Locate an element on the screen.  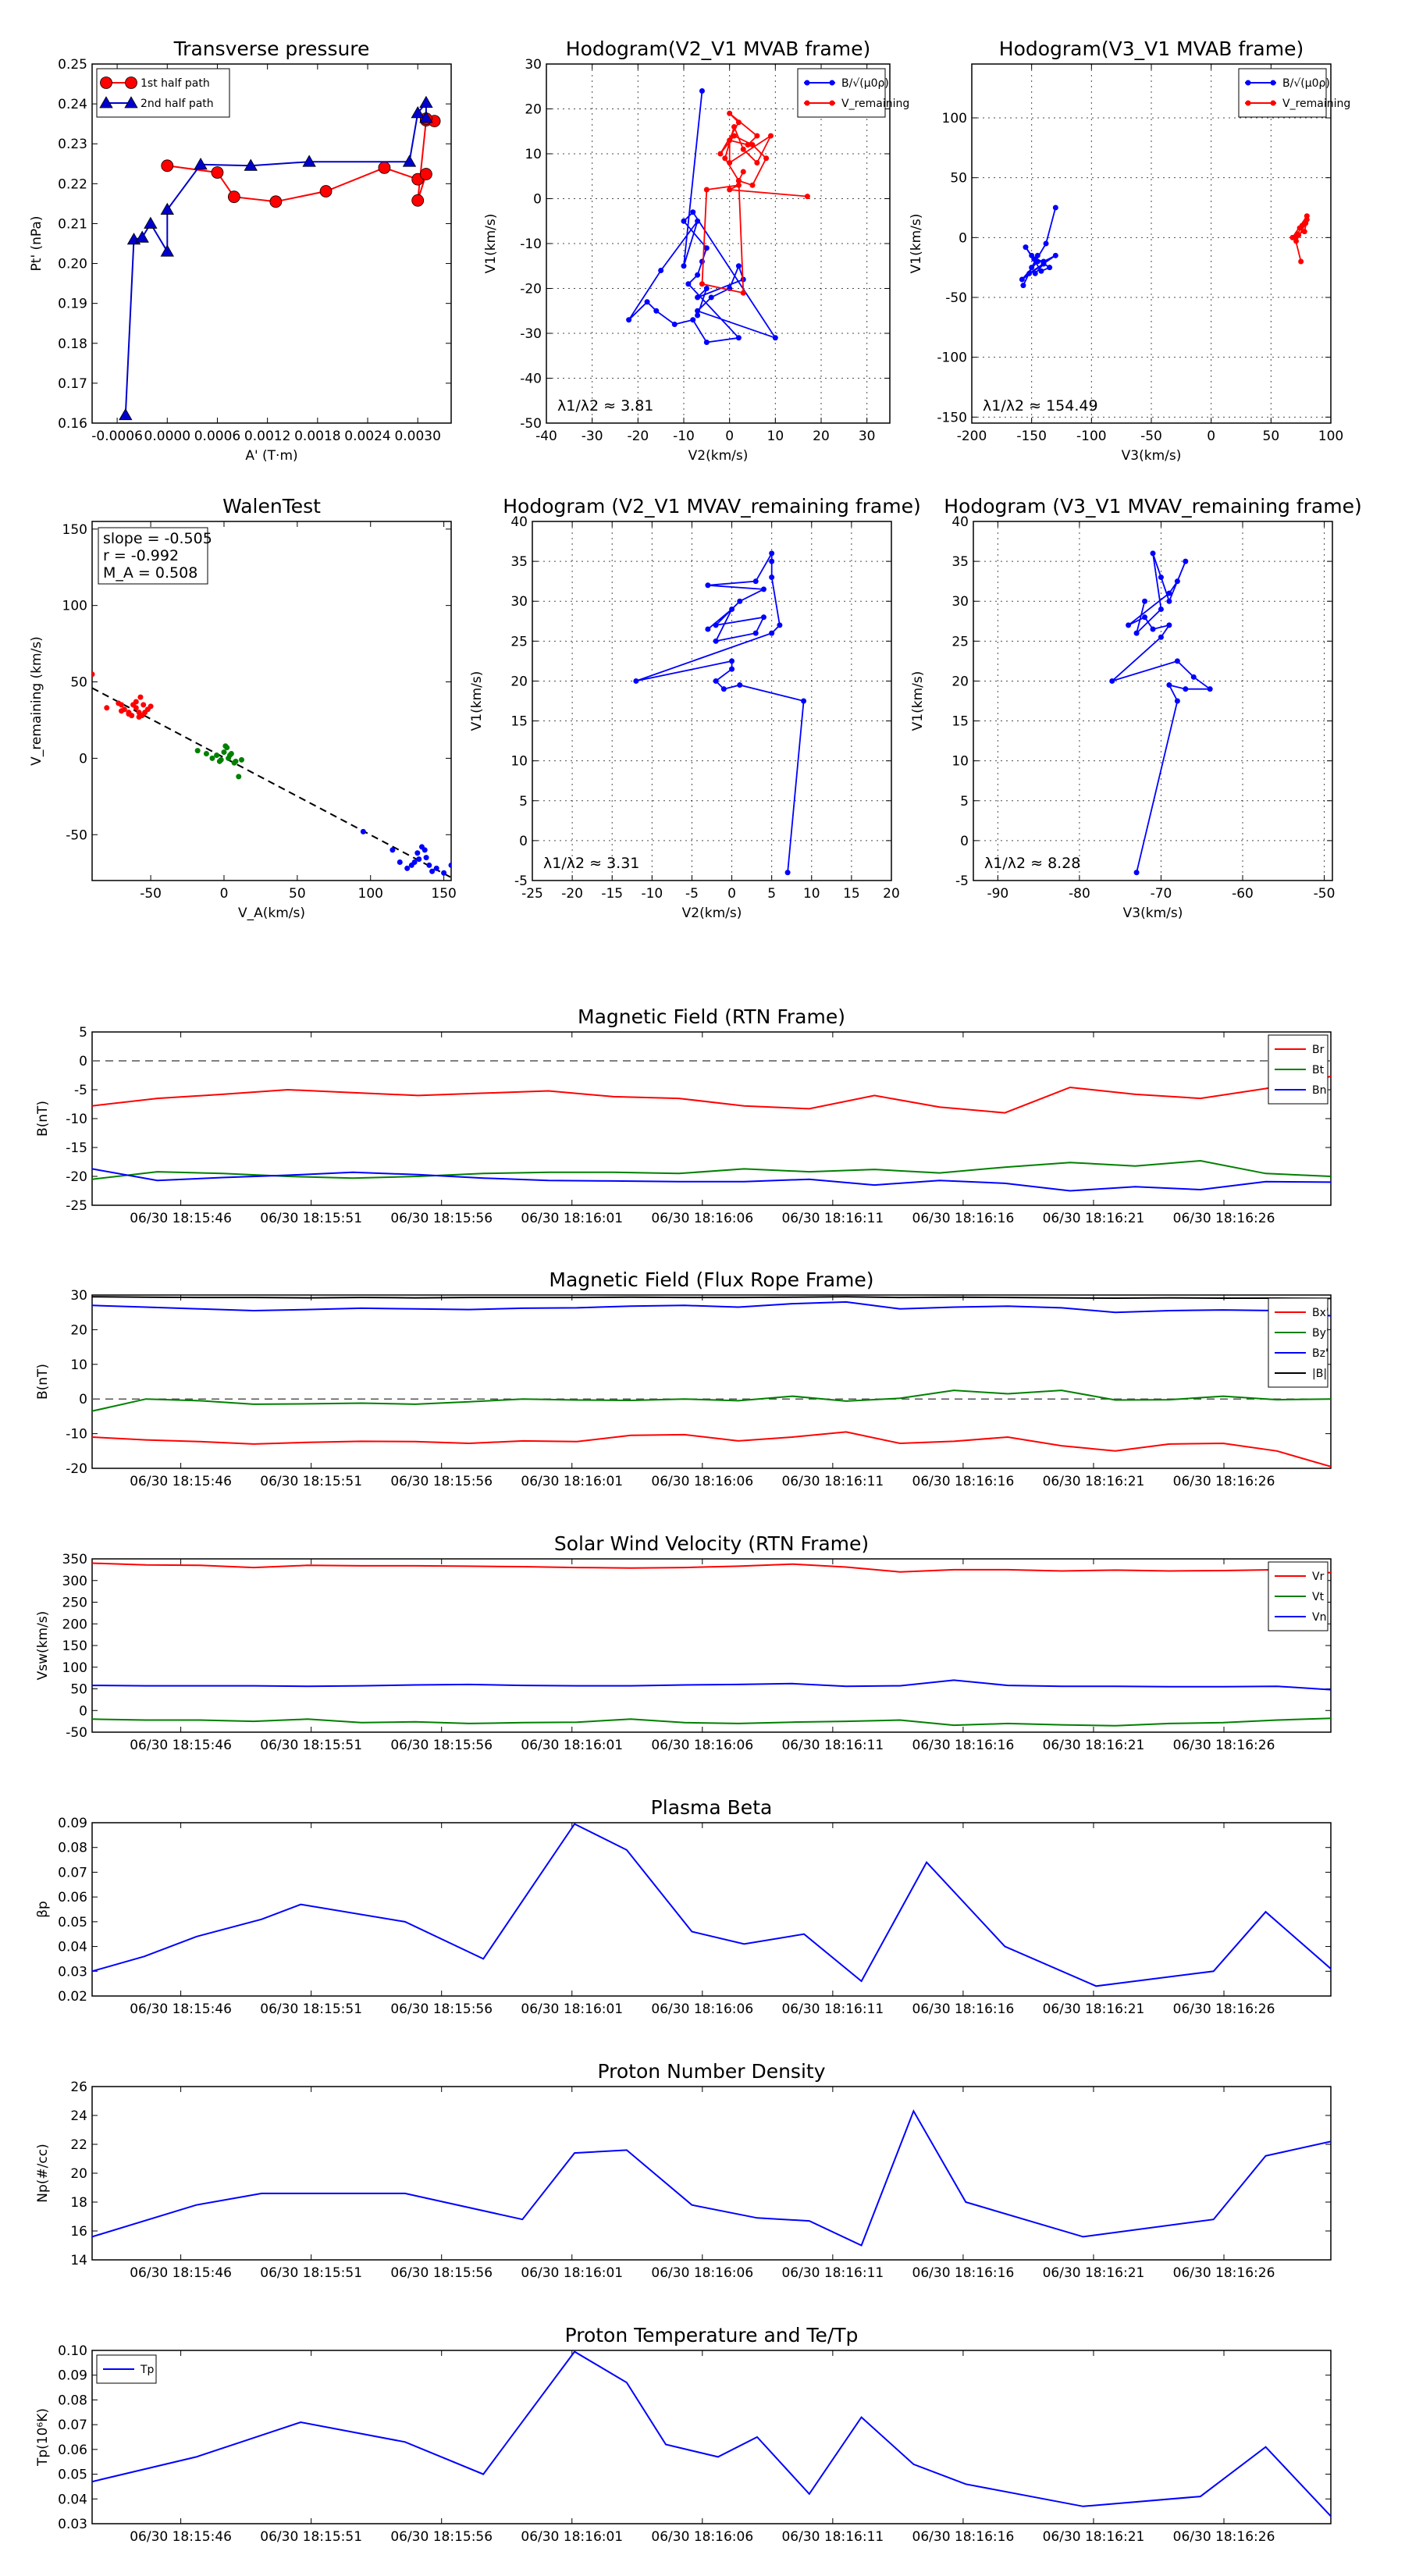
y-tick-label: 0.24 is located at coordinates (72, 104).